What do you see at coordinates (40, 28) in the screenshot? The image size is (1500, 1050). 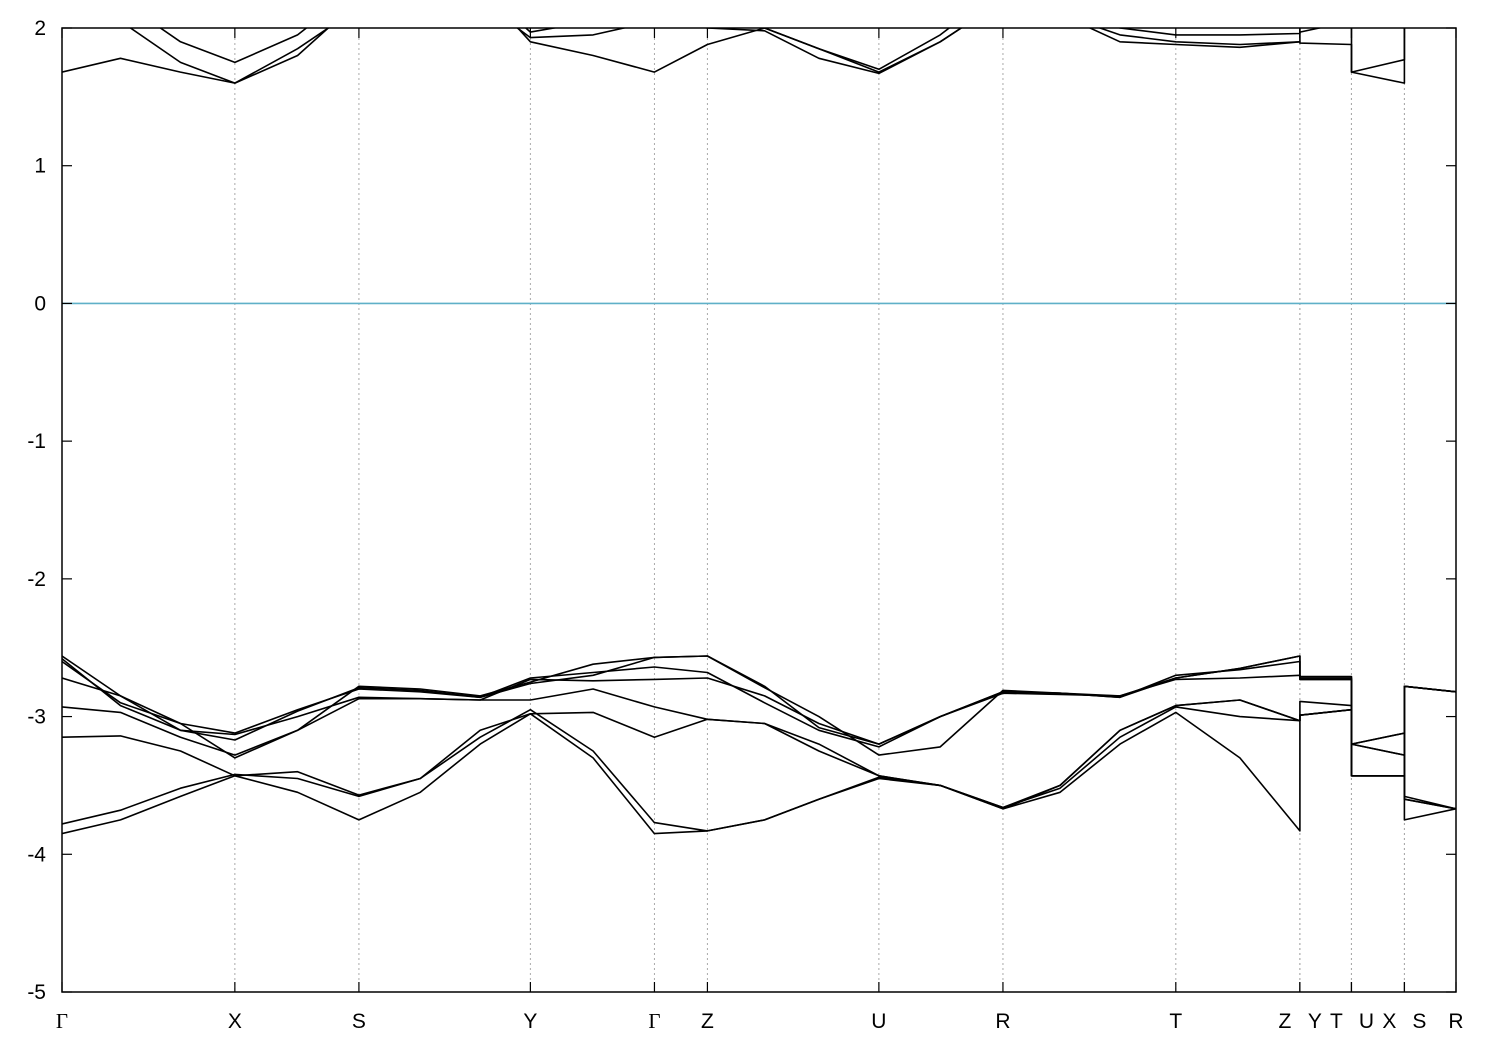 I see `y-tick-label: 2` at bounding box center [40, 28].